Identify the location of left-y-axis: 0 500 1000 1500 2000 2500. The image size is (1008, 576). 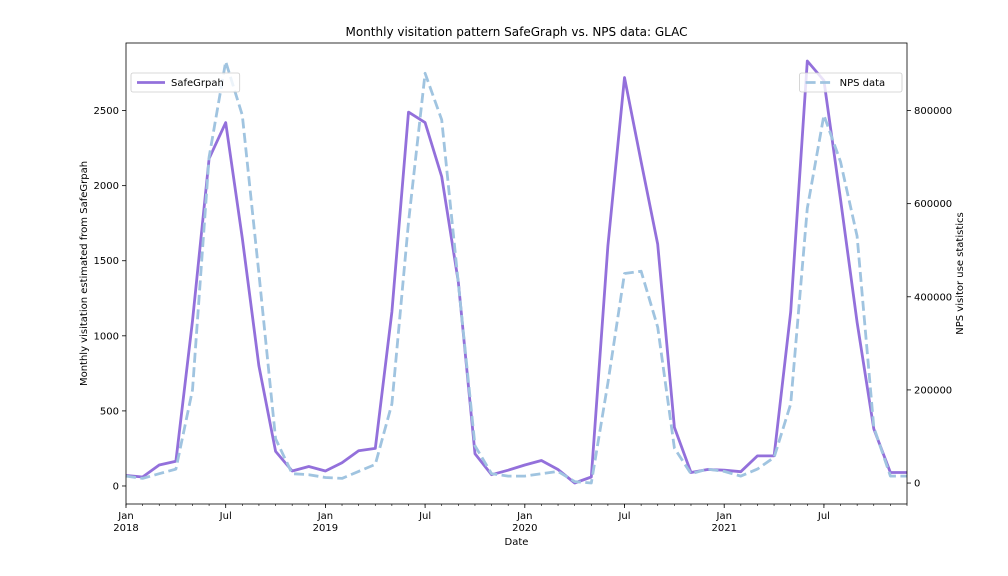
(110, 299).